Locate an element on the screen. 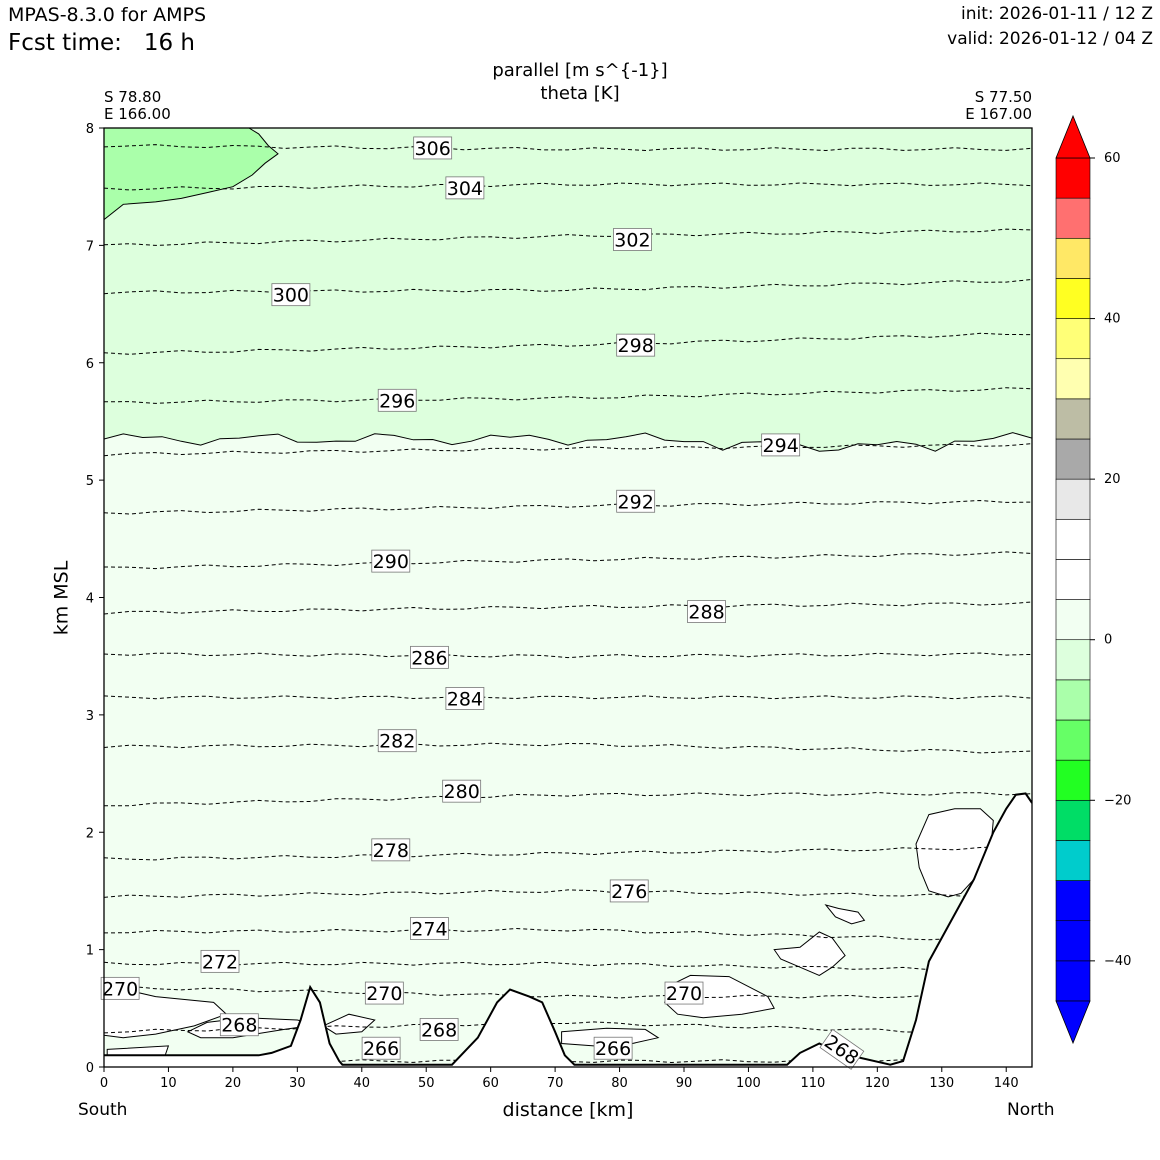 The image size is (1160, 1160). theta-label-text: 290 is located at coordinates (391, 562).